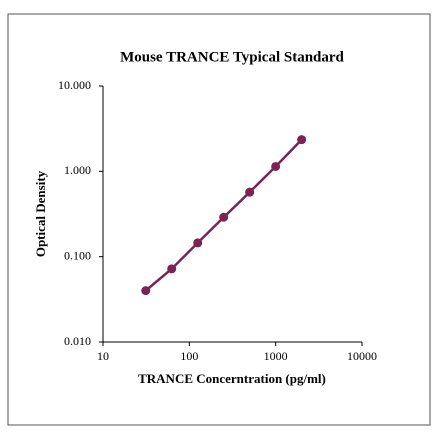 This screenshot has height=441, width=440. What do you see at coordinates (77, 341) in the screenshot?
I see `y-tick-label: 0.010` at bounding box center [77, 341].